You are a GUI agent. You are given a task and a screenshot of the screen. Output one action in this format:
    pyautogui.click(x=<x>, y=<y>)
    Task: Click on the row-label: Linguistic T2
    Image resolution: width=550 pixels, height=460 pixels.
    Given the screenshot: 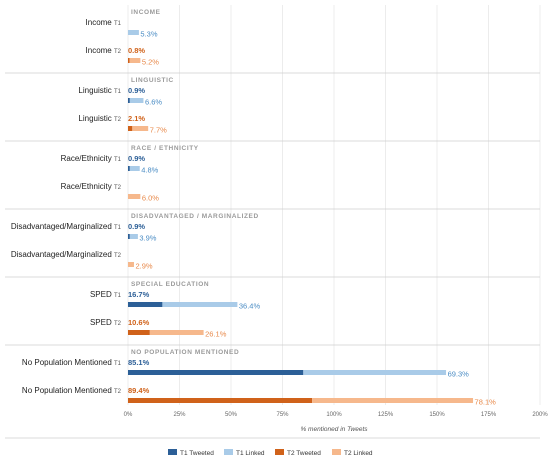 What is the action you would take?
    pyautogui.click(x=99, y=118)
    